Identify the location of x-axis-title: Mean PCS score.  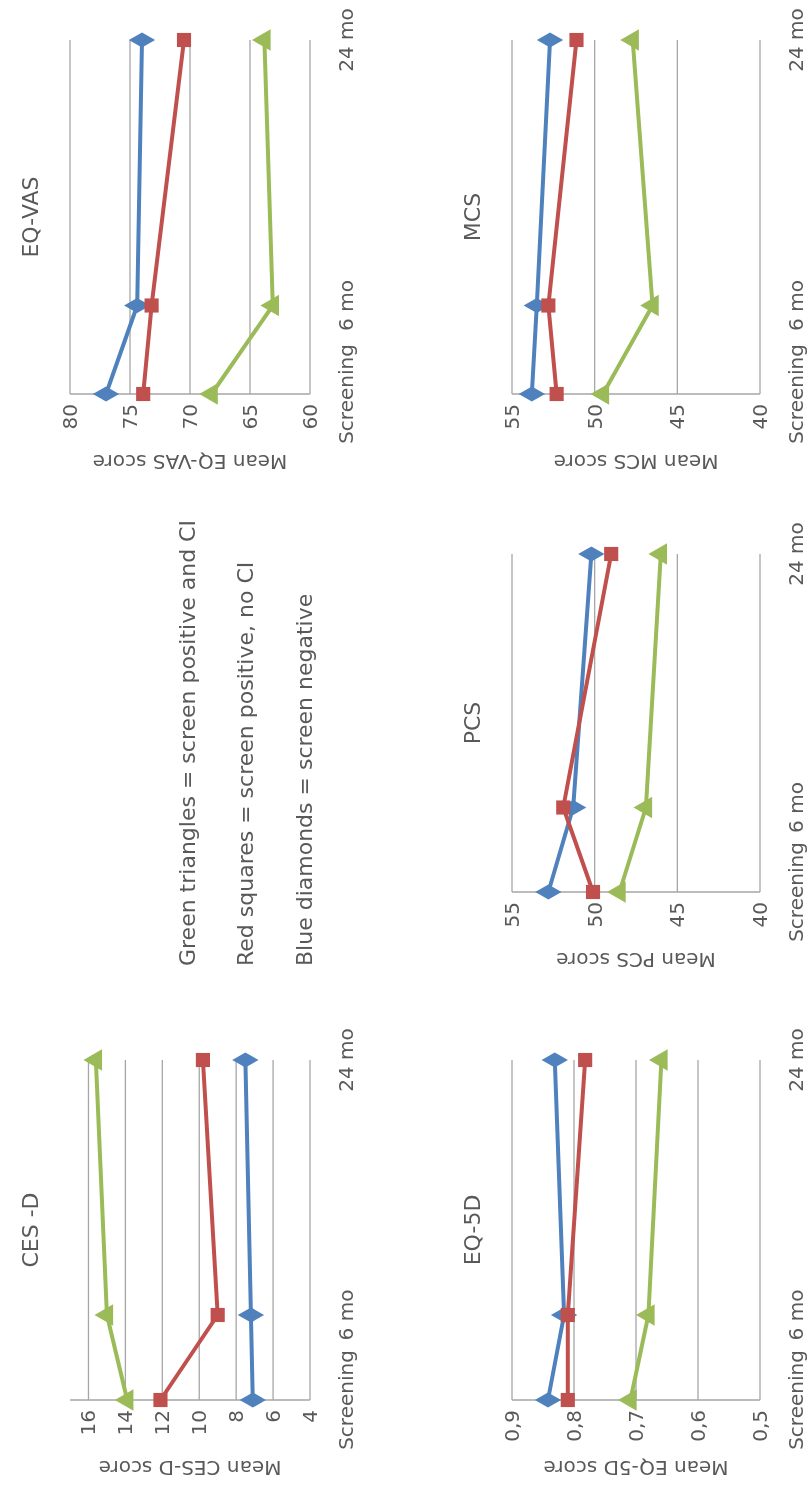
(636, 960).